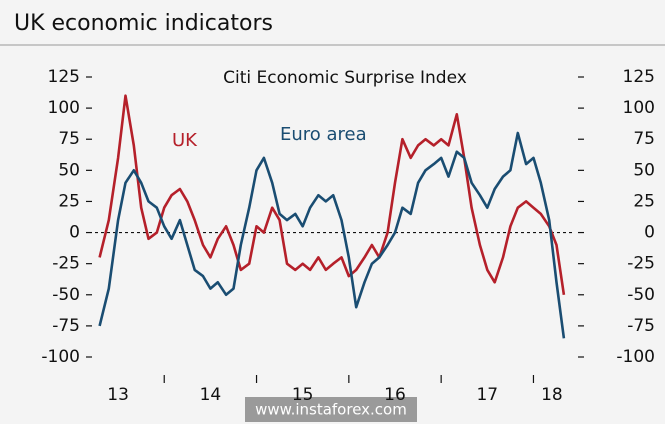  I want to click on legend-label: Euro area, so click(323, 134).